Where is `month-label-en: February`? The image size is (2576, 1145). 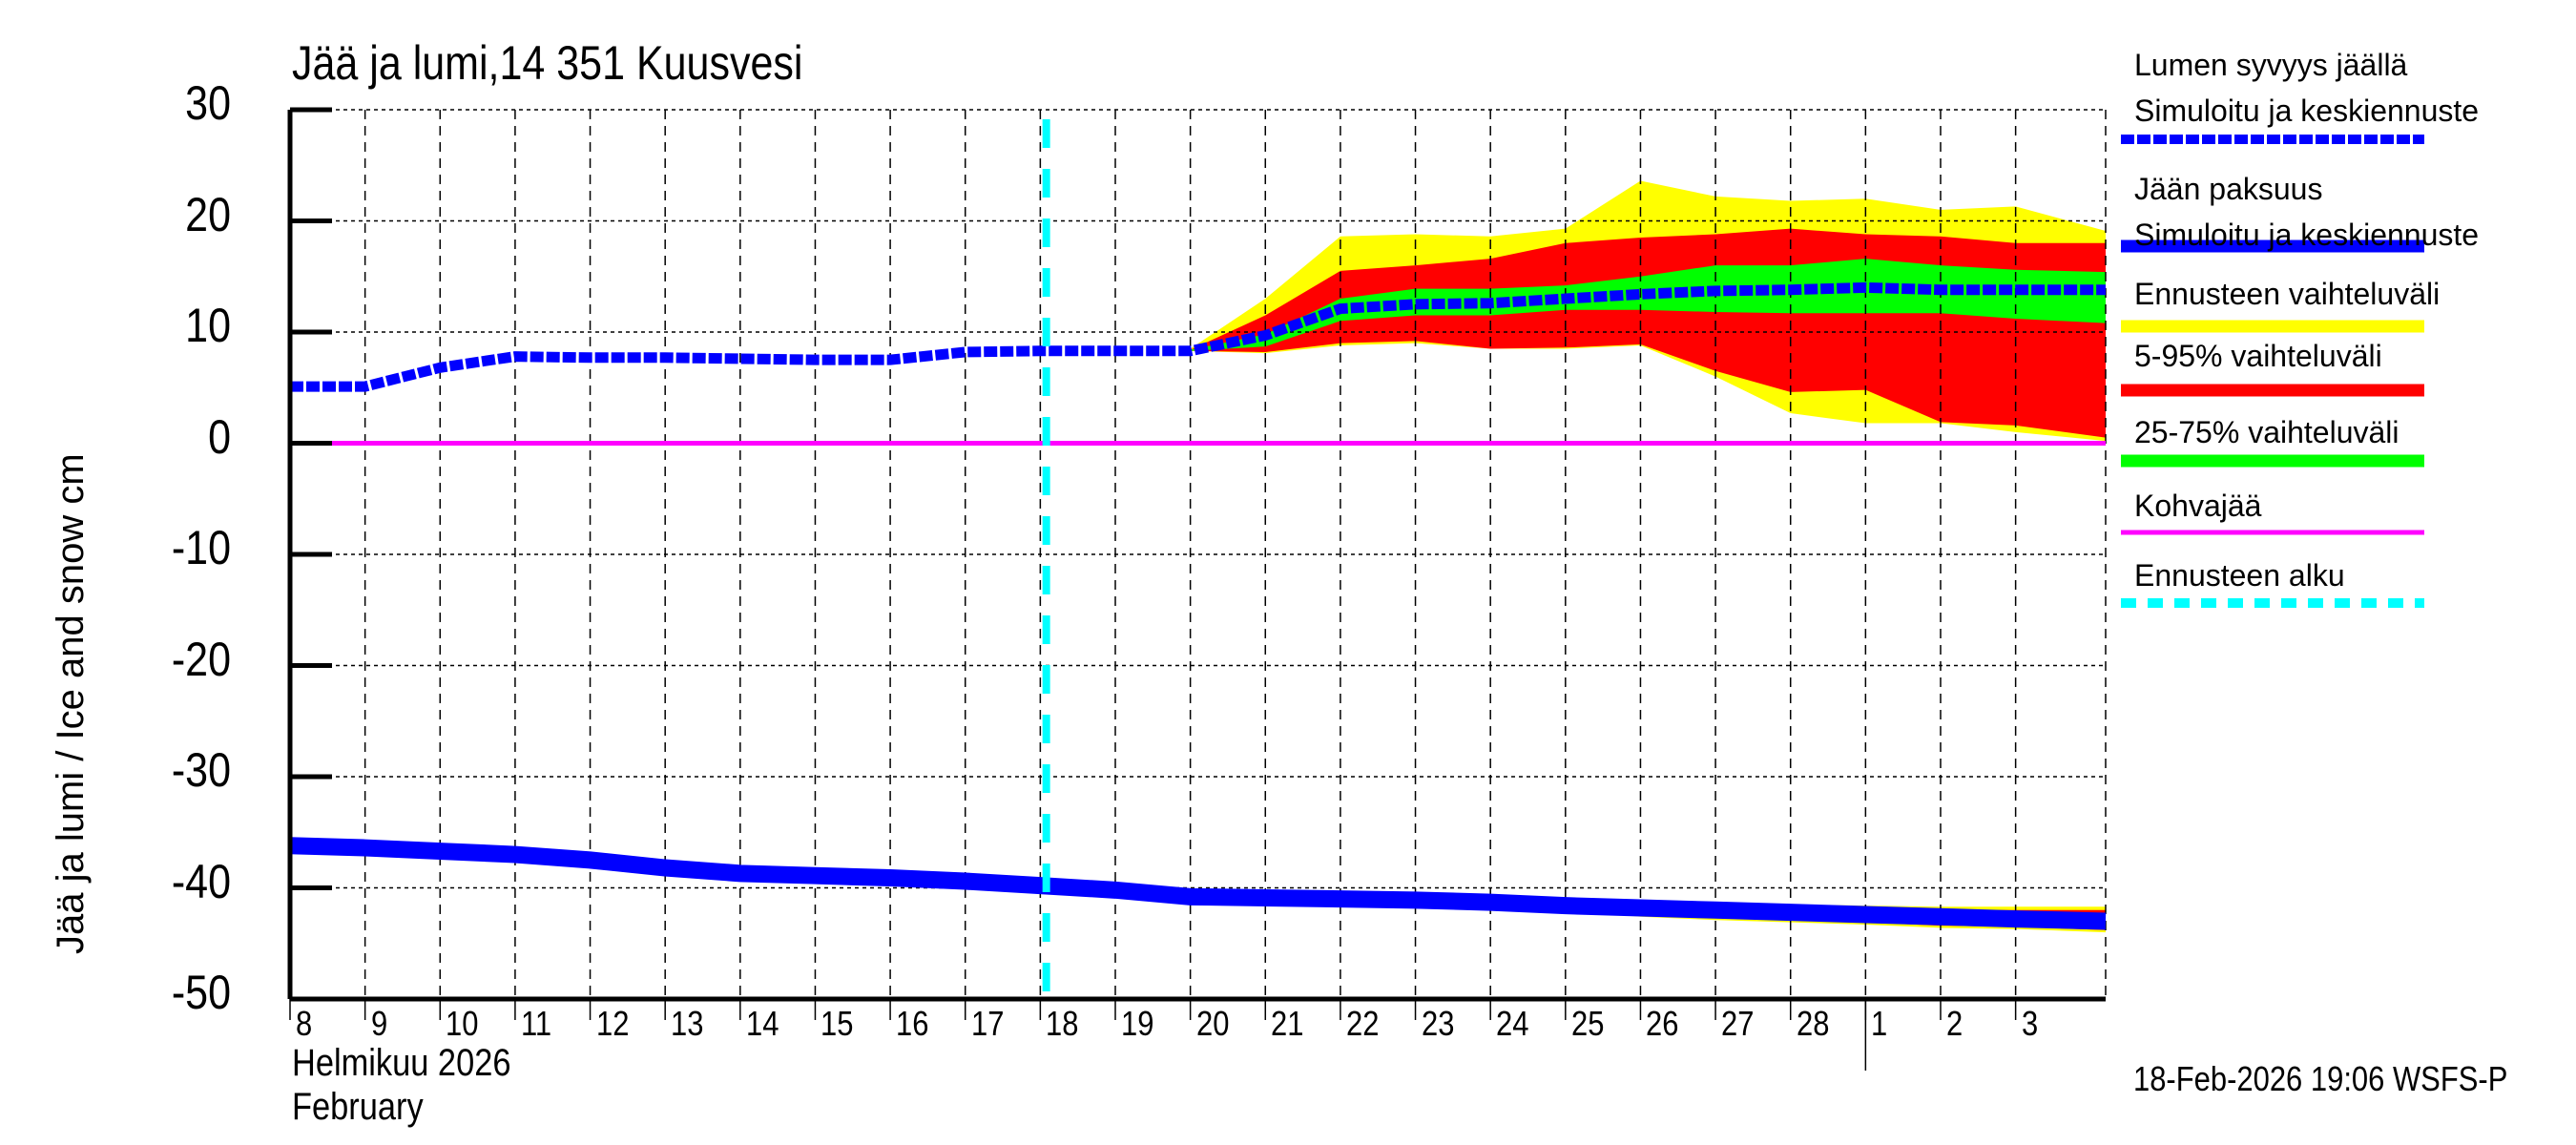
month-label-en: February is located at coordinates (358, 1107).